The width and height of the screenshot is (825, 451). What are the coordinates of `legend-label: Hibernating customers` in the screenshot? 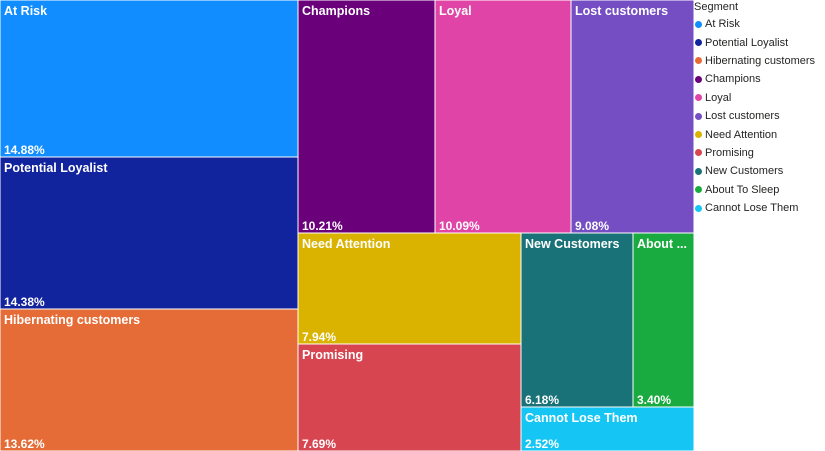 It's located at (760, 60).